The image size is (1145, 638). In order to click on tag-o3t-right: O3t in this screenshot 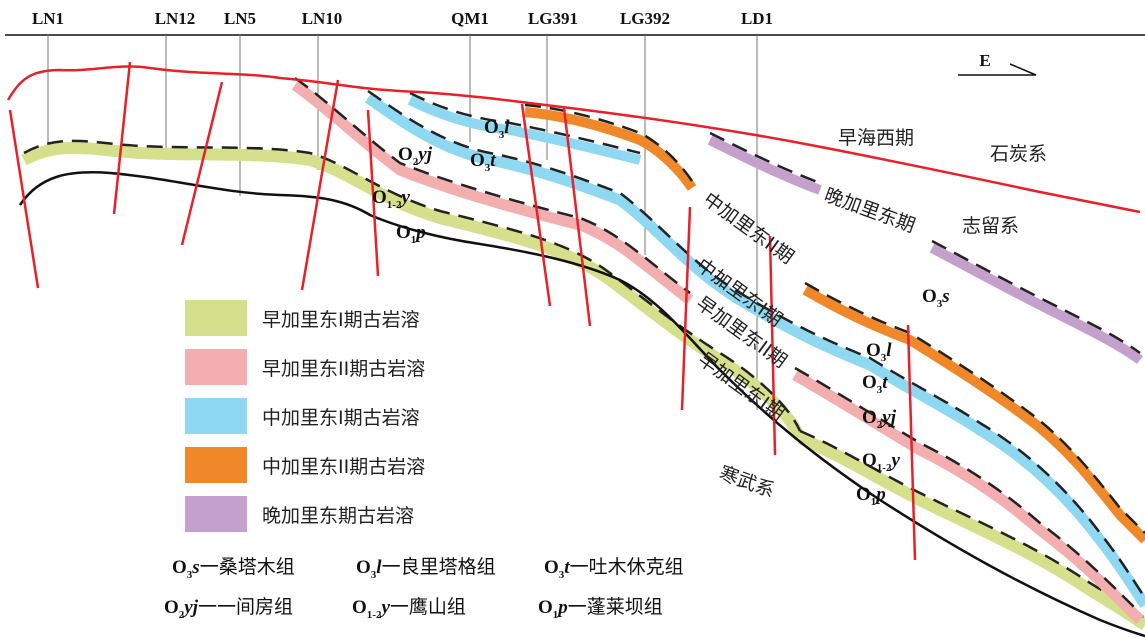, I will do `click(875, 384)`.